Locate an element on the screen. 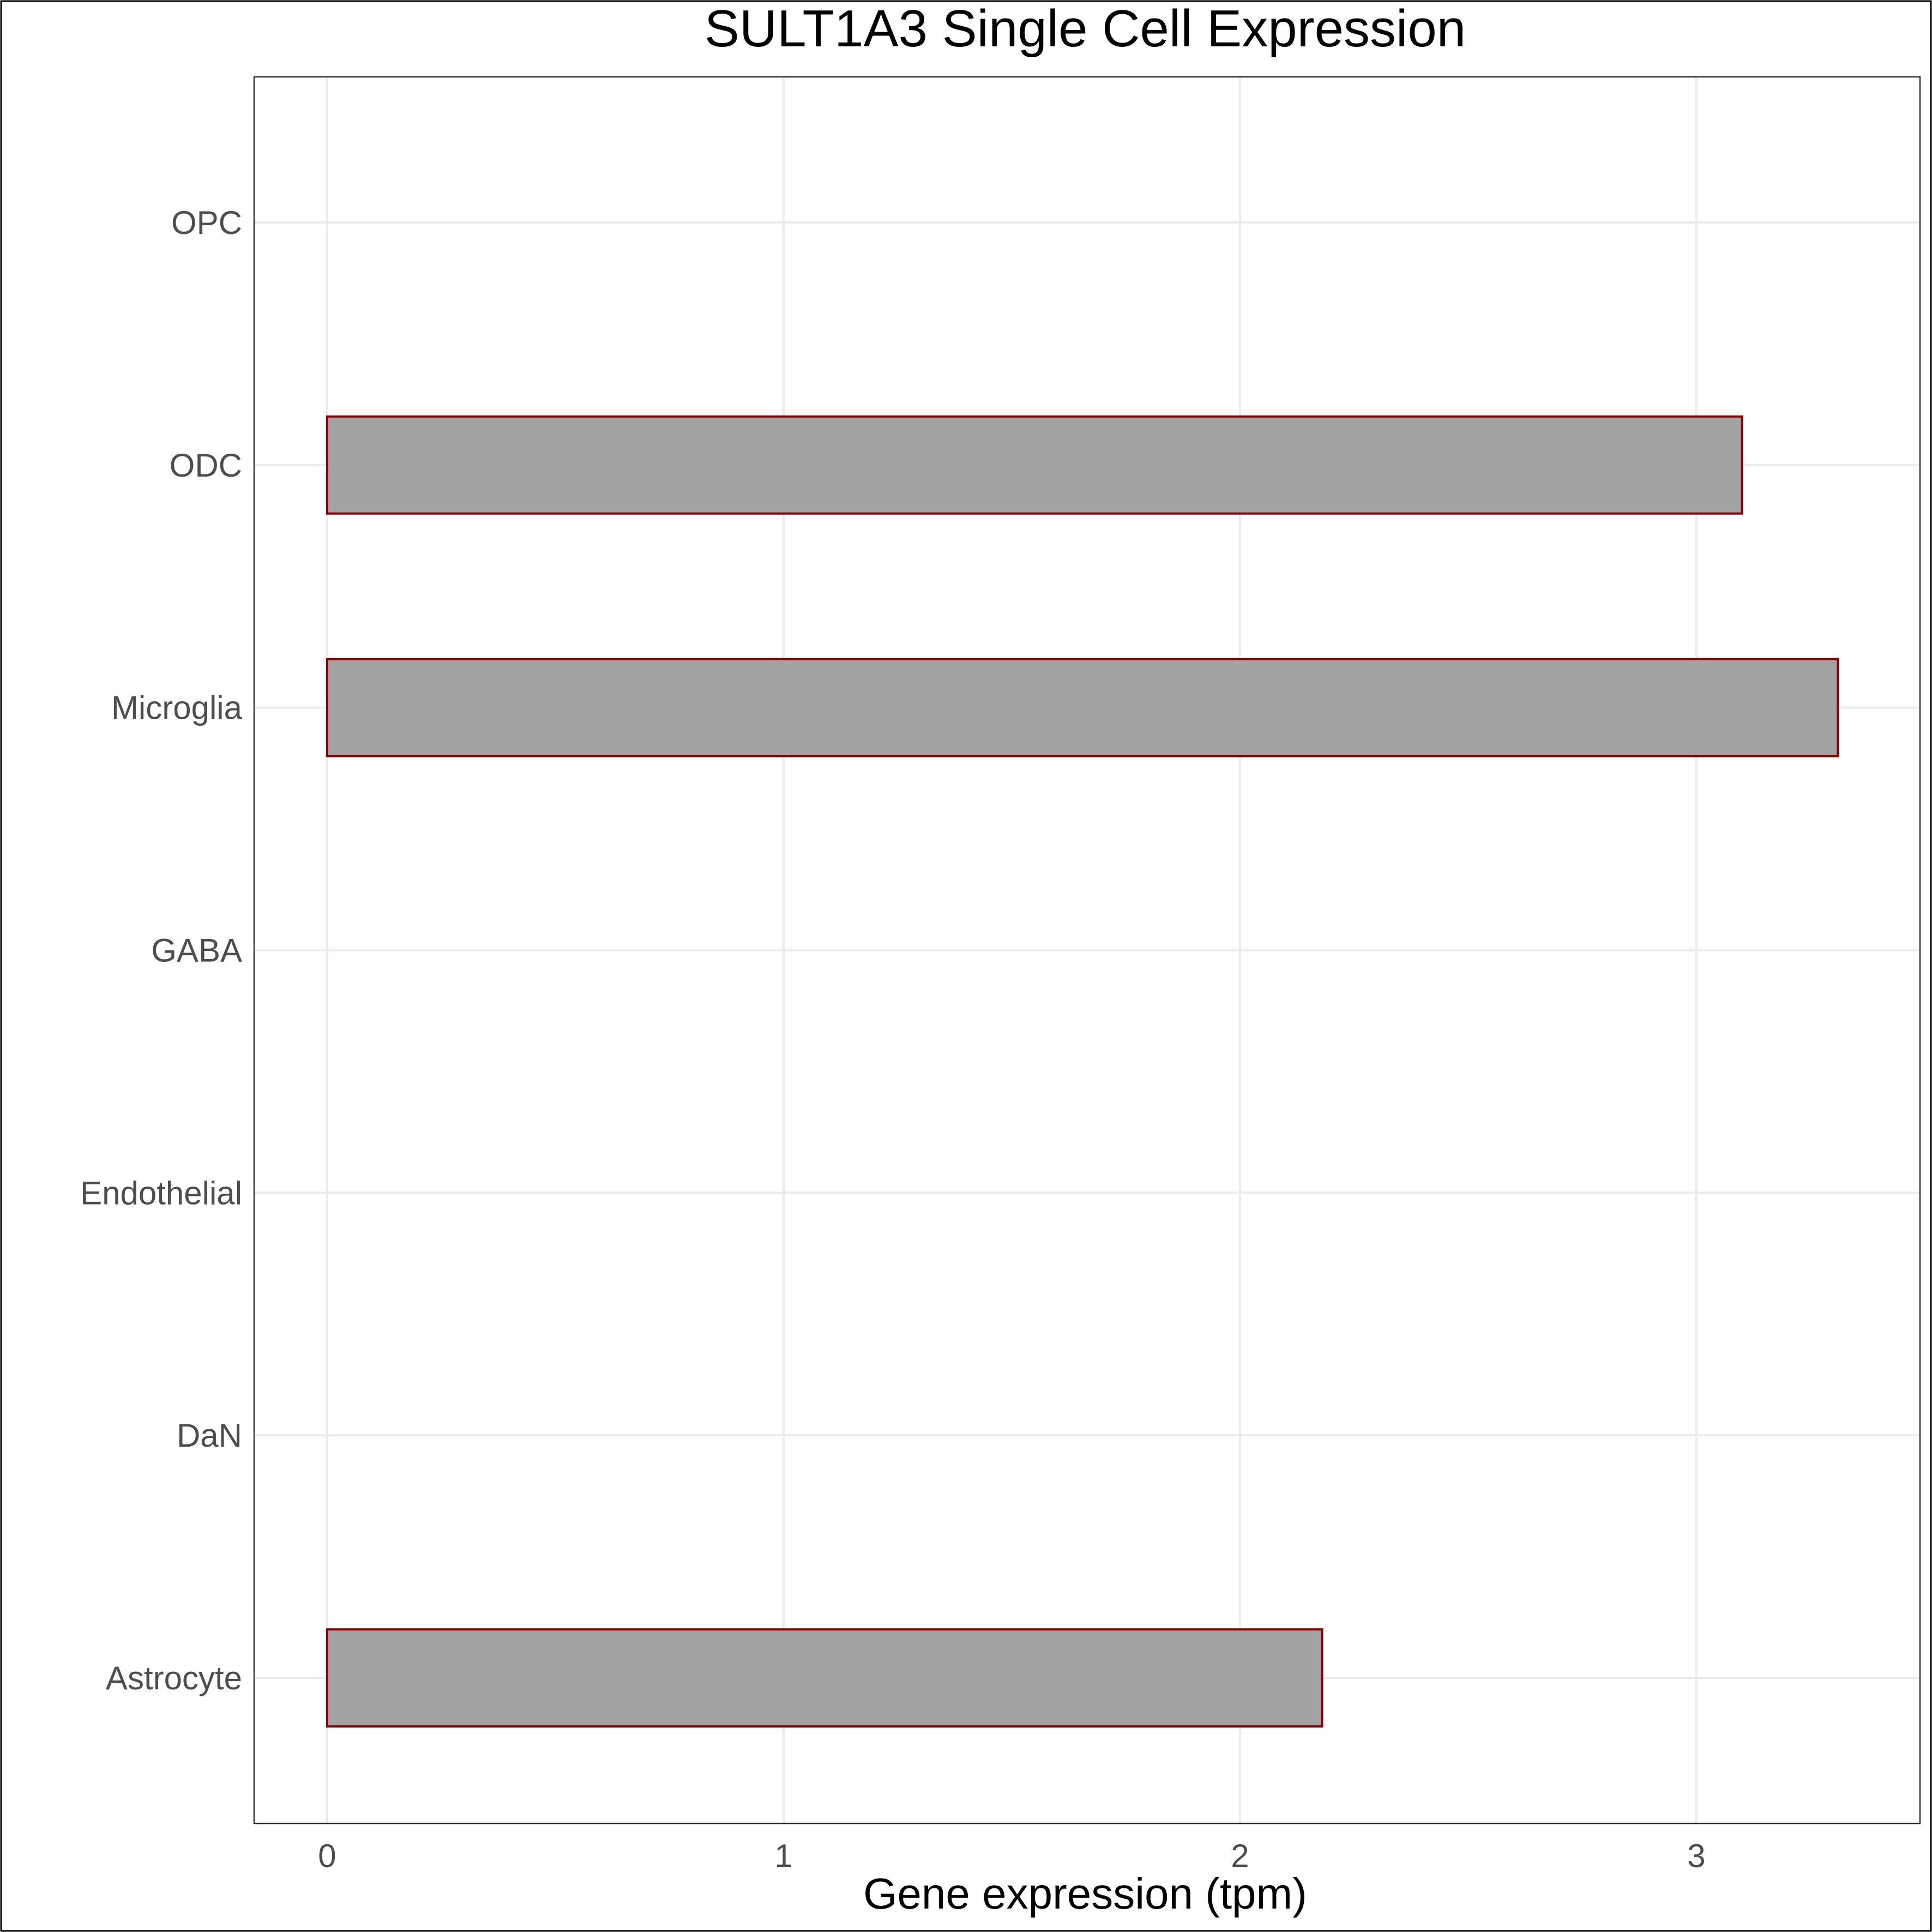  x-tick-label: 0 is located at coordinates (327, 1856).